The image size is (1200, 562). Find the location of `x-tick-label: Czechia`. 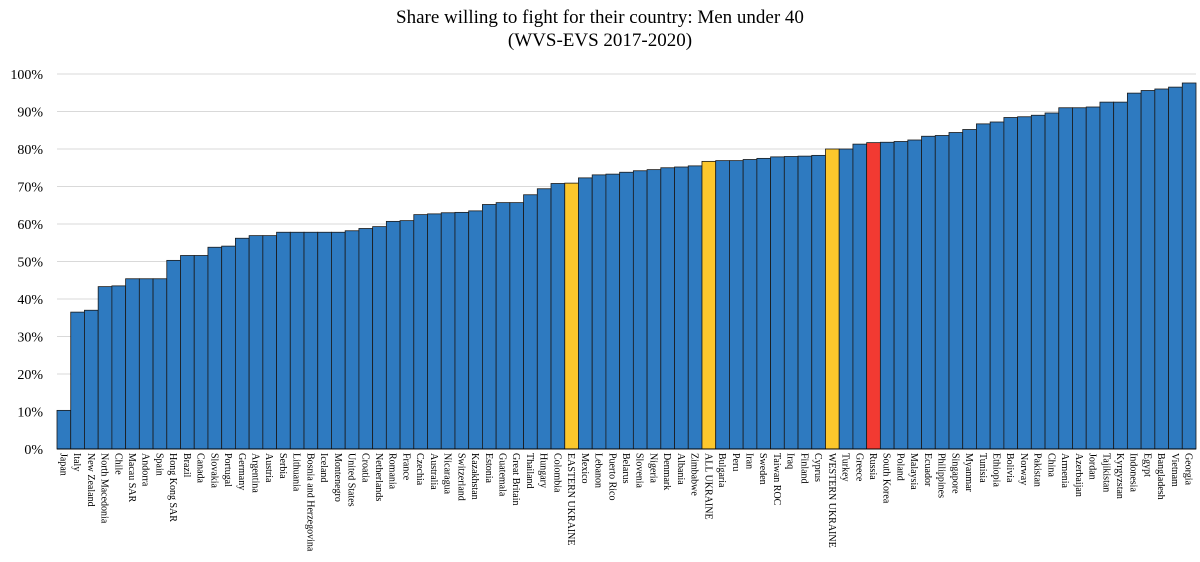

x-tick-label: Czechia is located at coordinates (419, 469).